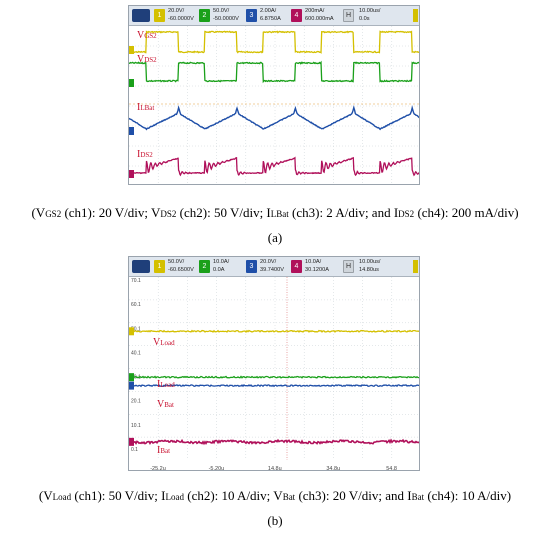 Image resolution: width=550 pixels, height=535 pixels. I want to click on channel-1-scale: 50.0V/, so click(176, 262).